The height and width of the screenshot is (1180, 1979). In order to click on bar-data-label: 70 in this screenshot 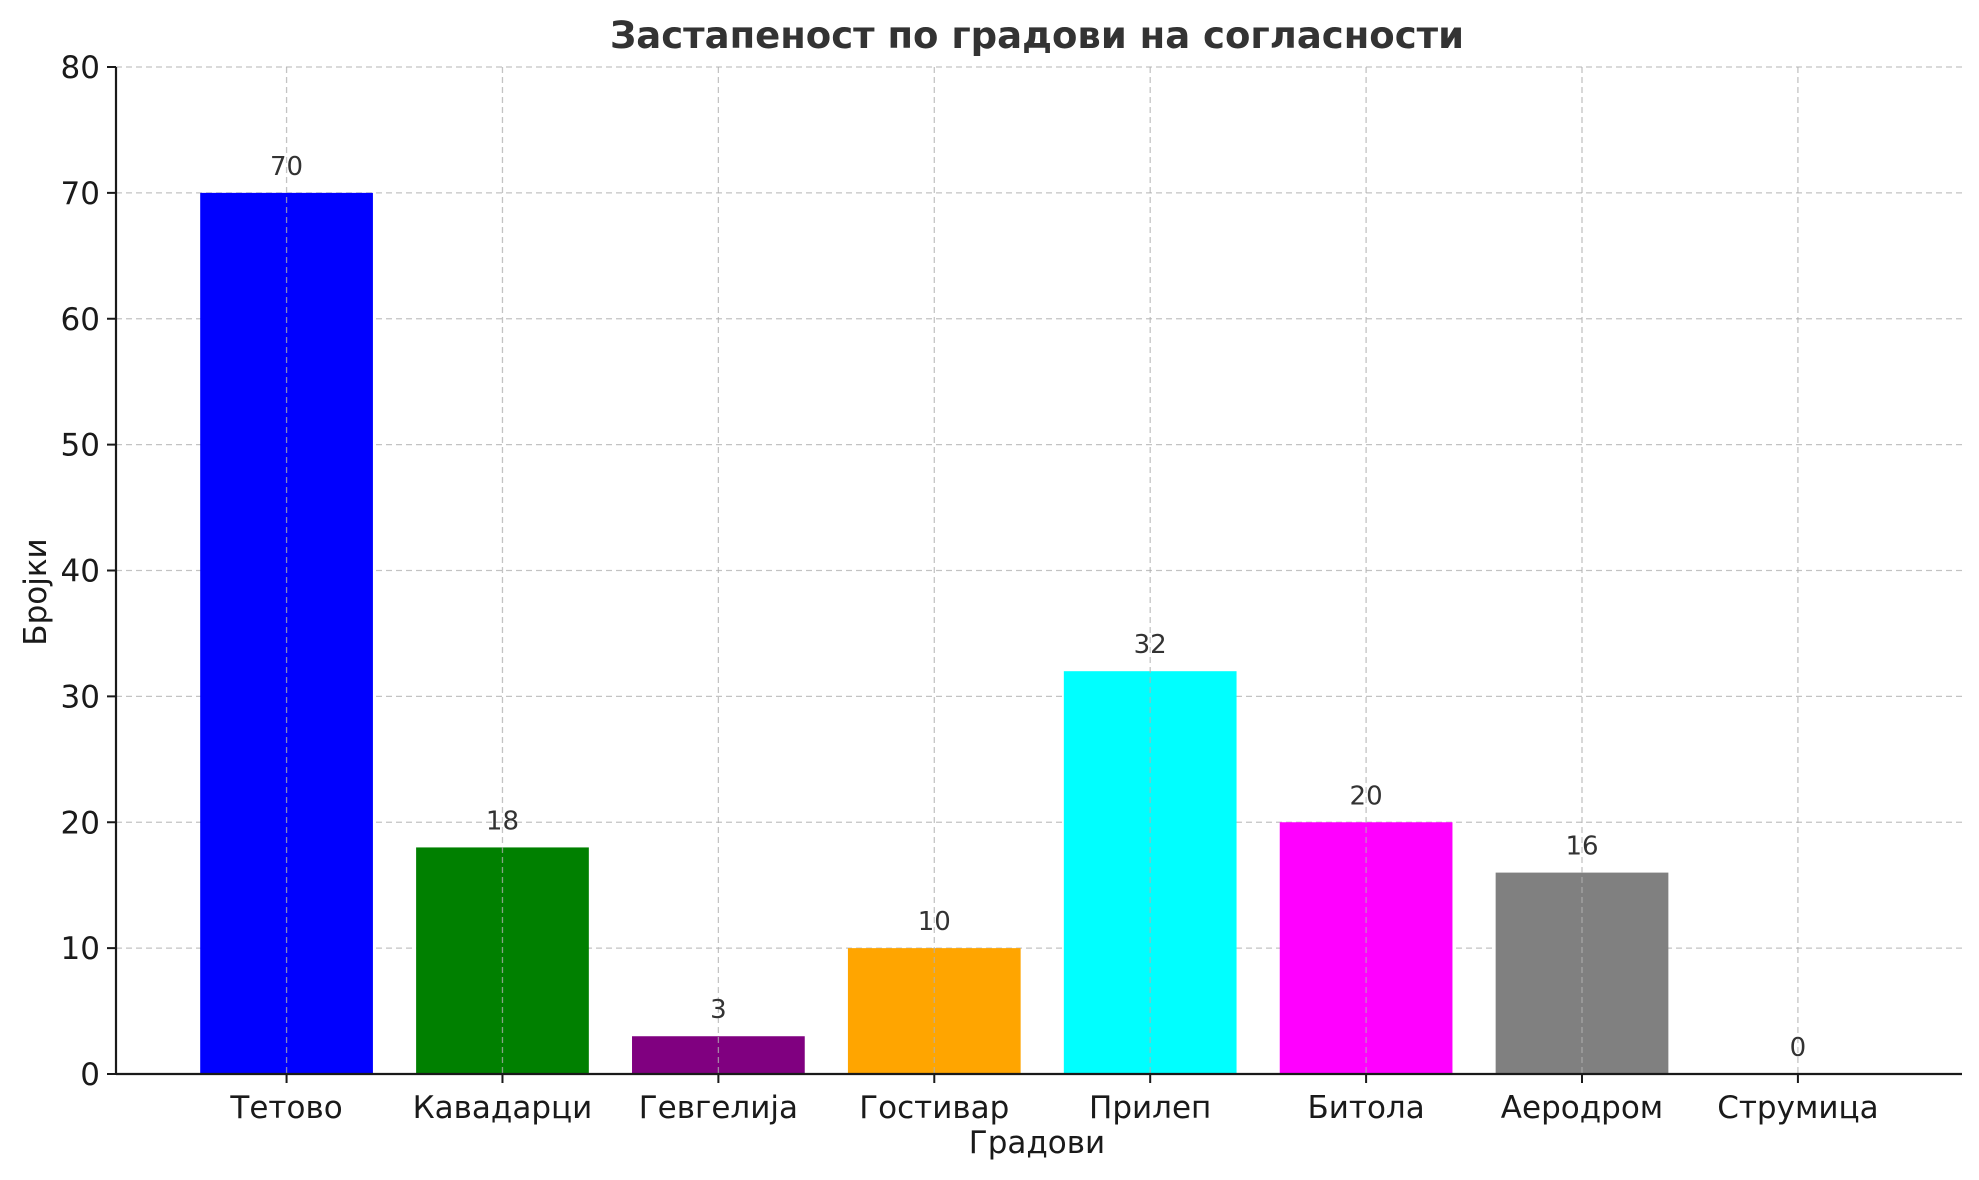, I will do `click(286, 167)`.